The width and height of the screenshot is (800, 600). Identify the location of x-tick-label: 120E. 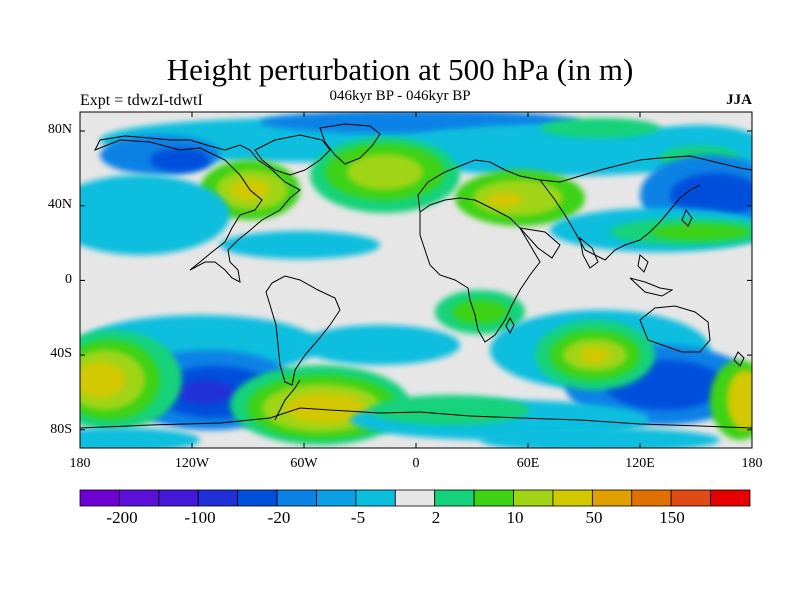
(640, 463).